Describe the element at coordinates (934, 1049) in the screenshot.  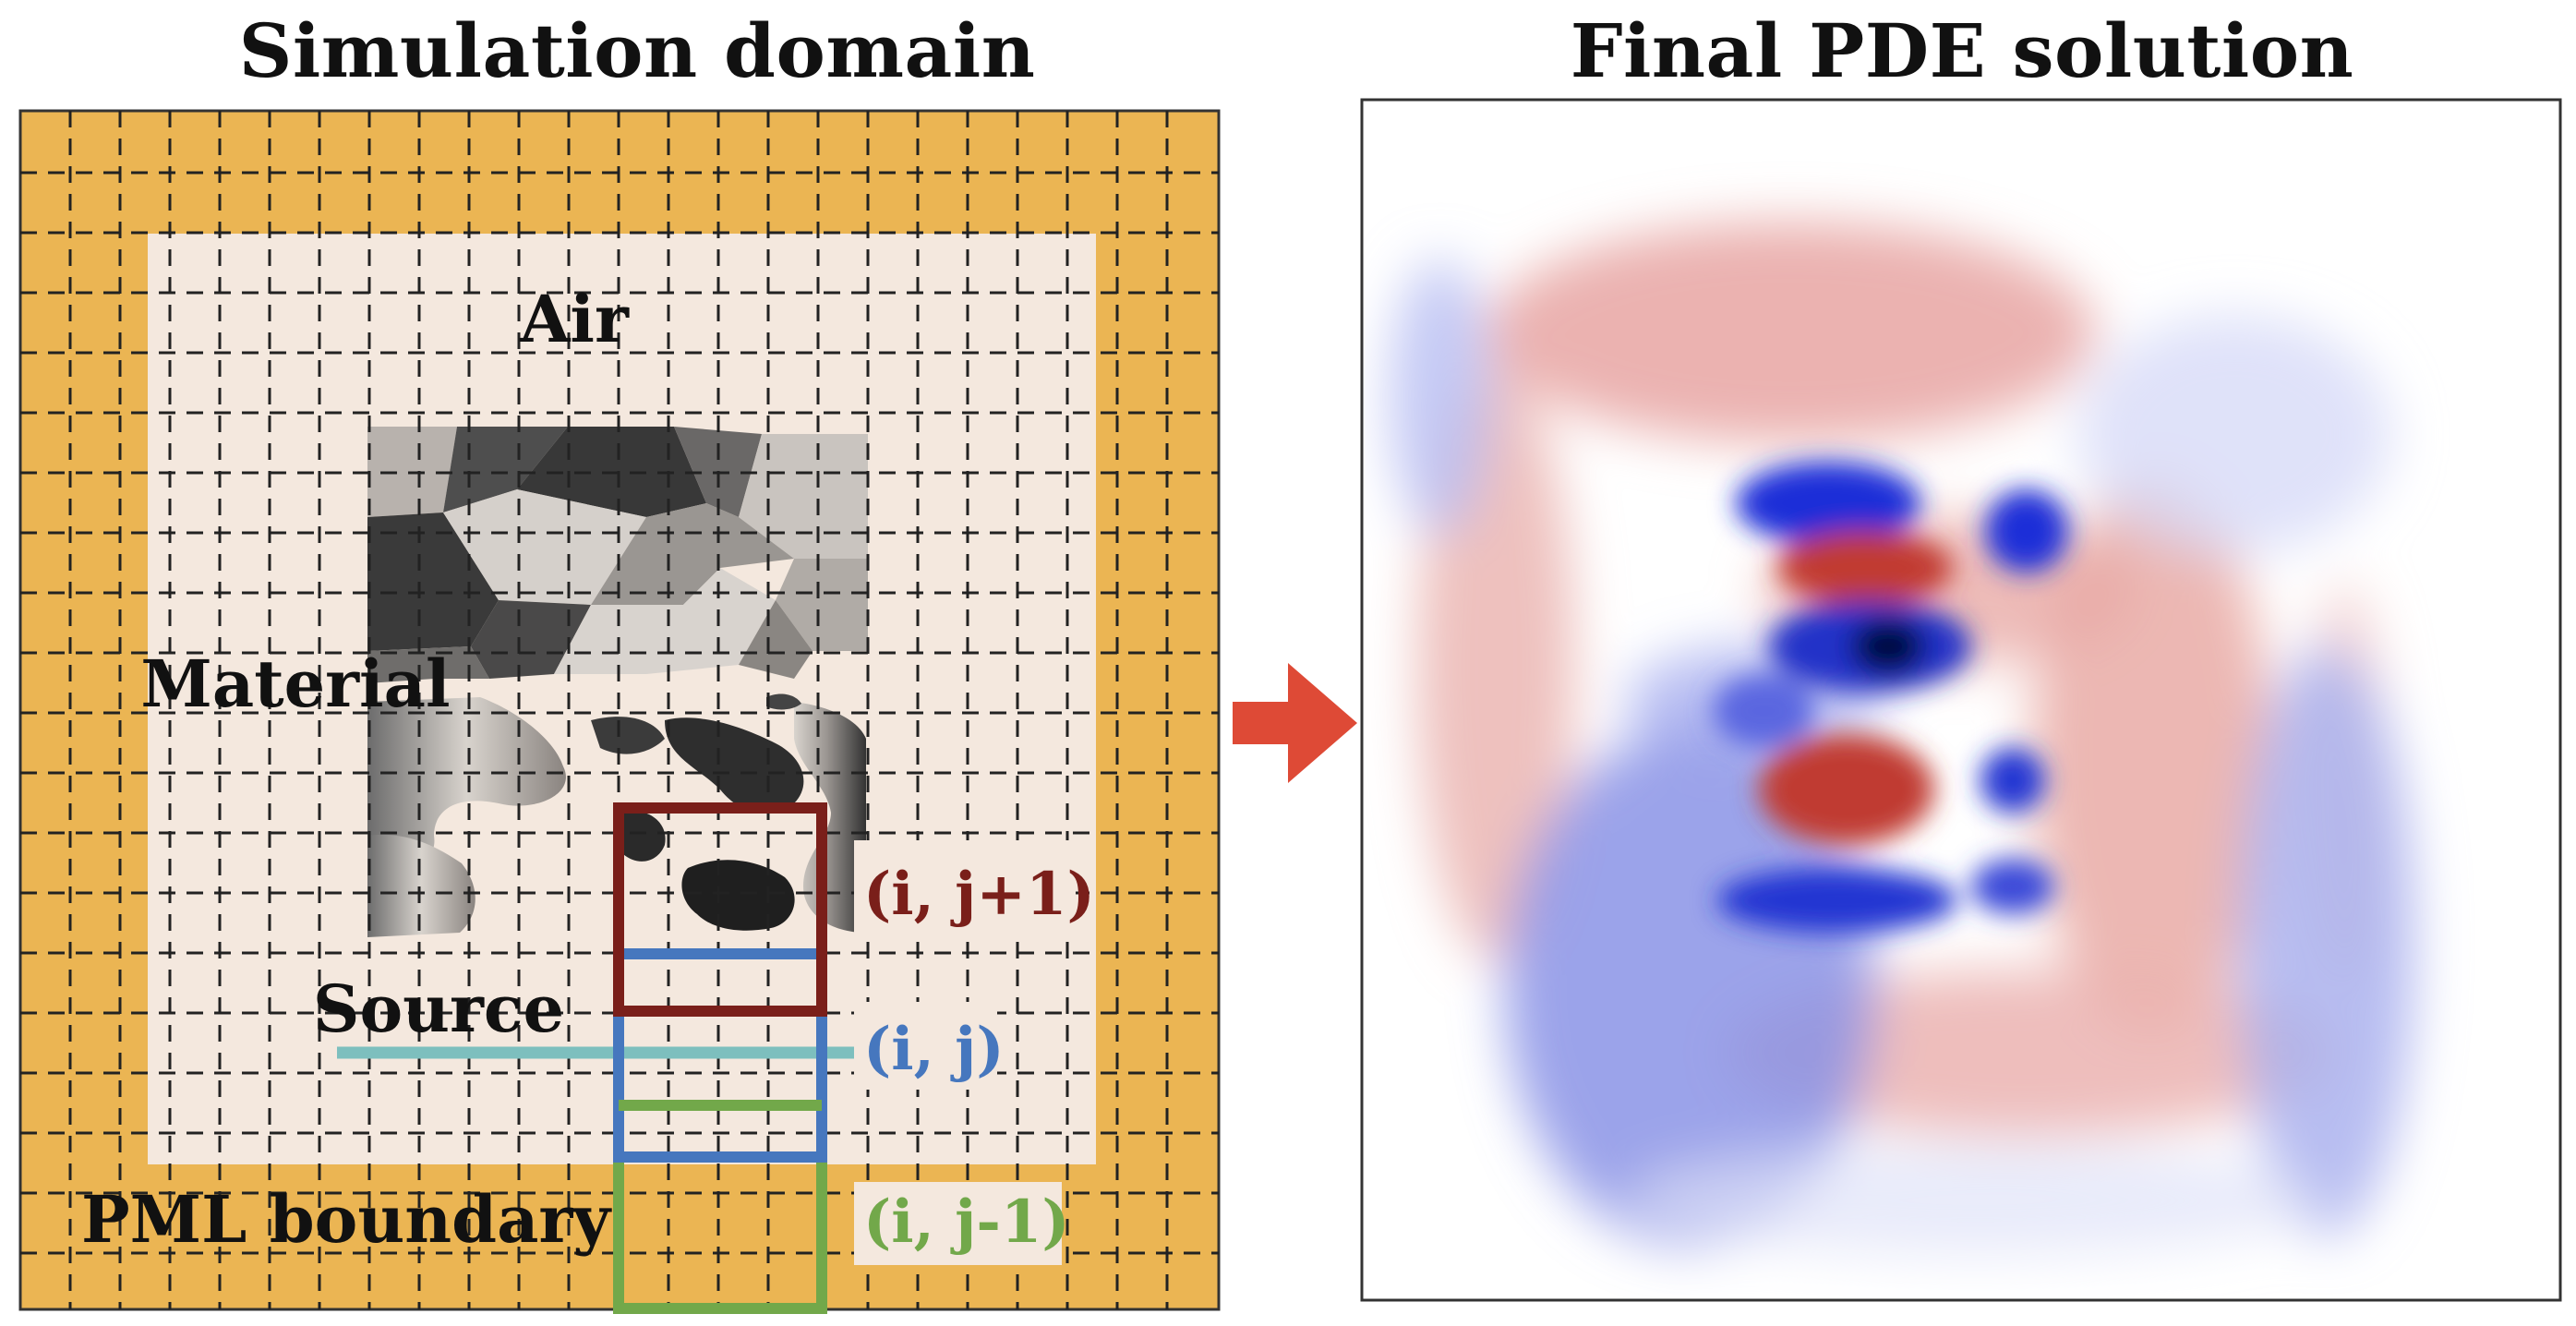
I see `cell-mid-label: (i, j)` at that location.